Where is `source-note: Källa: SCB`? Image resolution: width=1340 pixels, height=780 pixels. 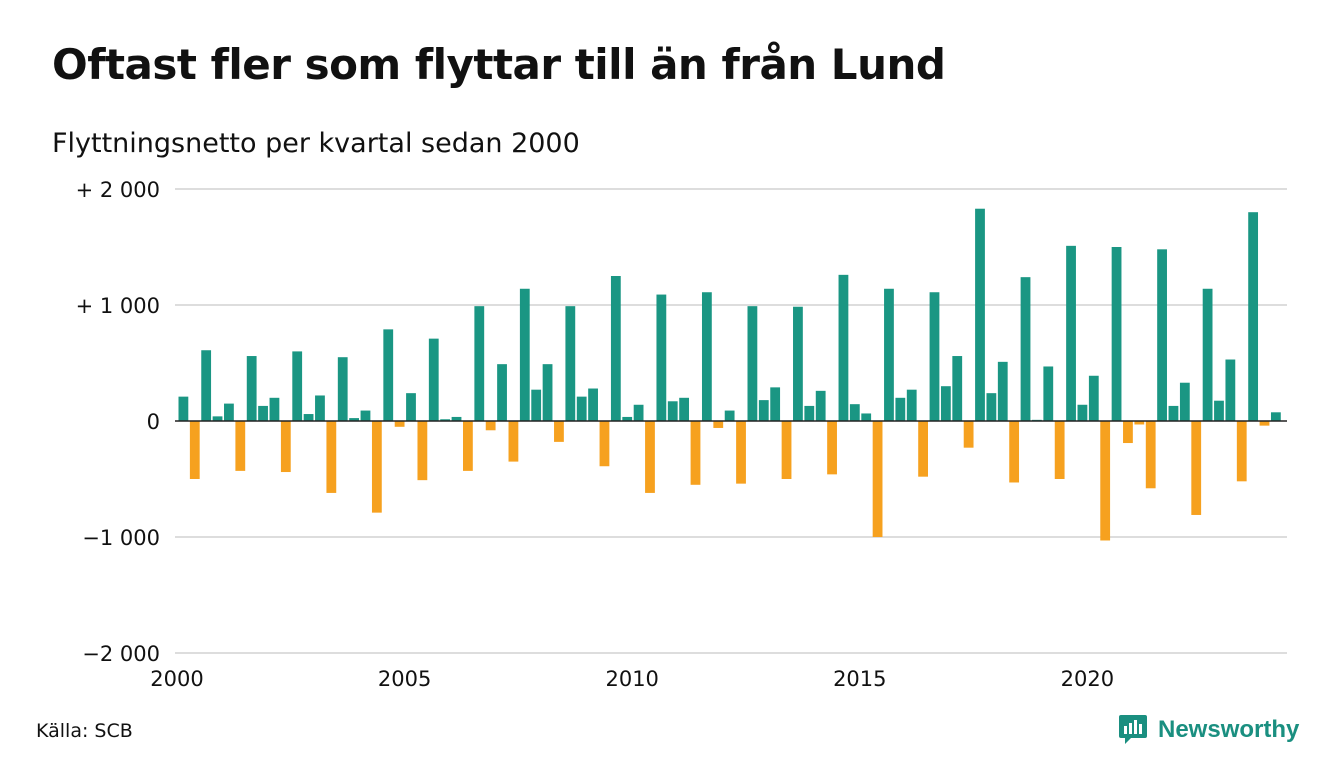
source-note: Källa: SCB is located at coordinates (84, 731).